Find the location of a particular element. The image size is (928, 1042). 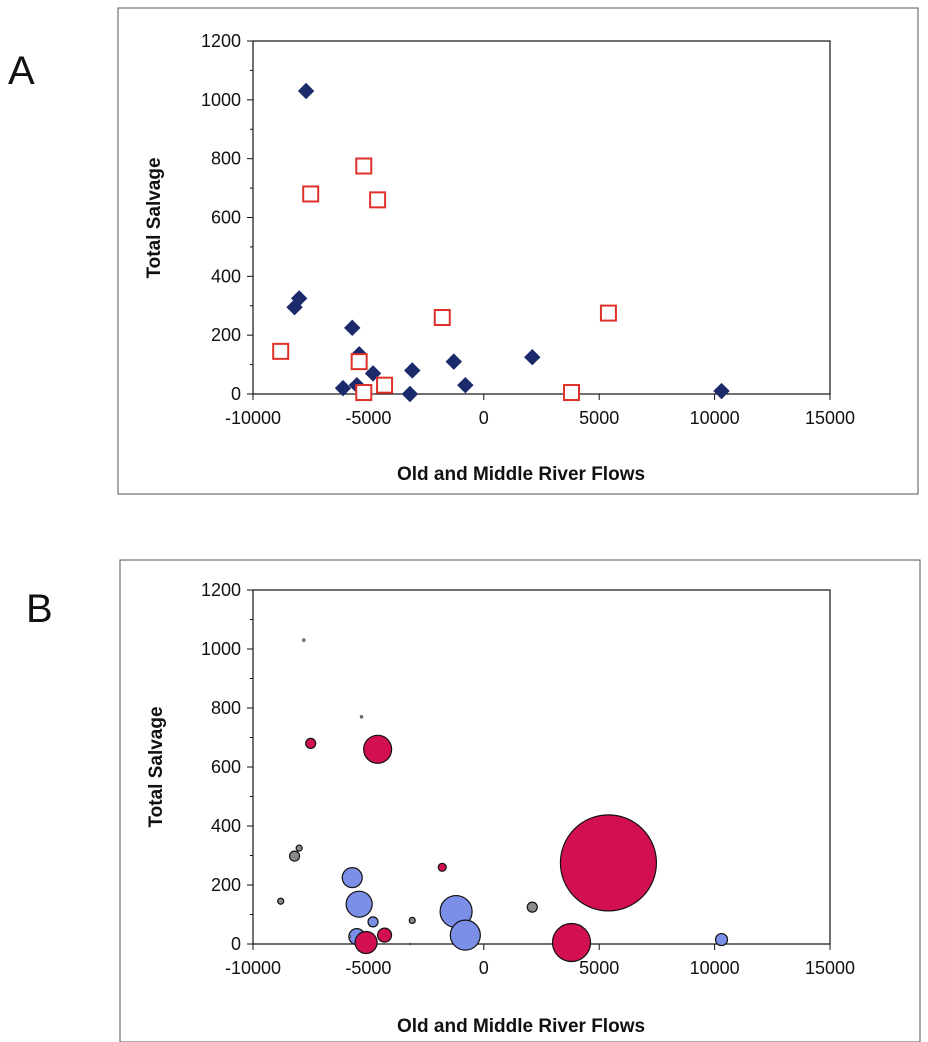

panel-b-y-tick-label: 1000 is located at coordinates (221, 649).